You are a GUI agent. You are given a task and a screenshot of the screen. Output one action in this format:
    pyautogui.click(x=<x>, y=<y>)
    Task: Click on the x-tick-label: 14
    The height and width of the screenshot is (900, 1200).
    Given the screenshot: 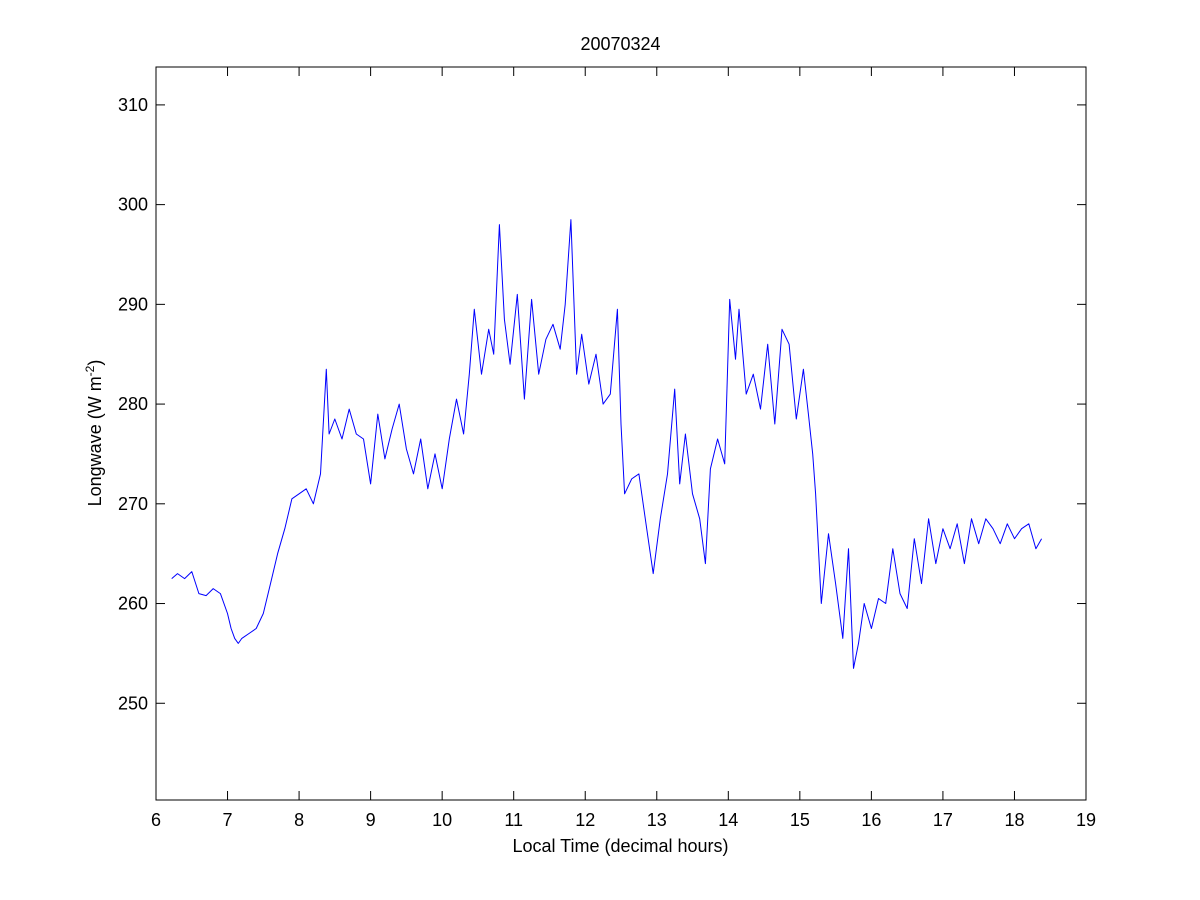 What is the action you would take?
    pyautogui.click(x=728, y=820)
    